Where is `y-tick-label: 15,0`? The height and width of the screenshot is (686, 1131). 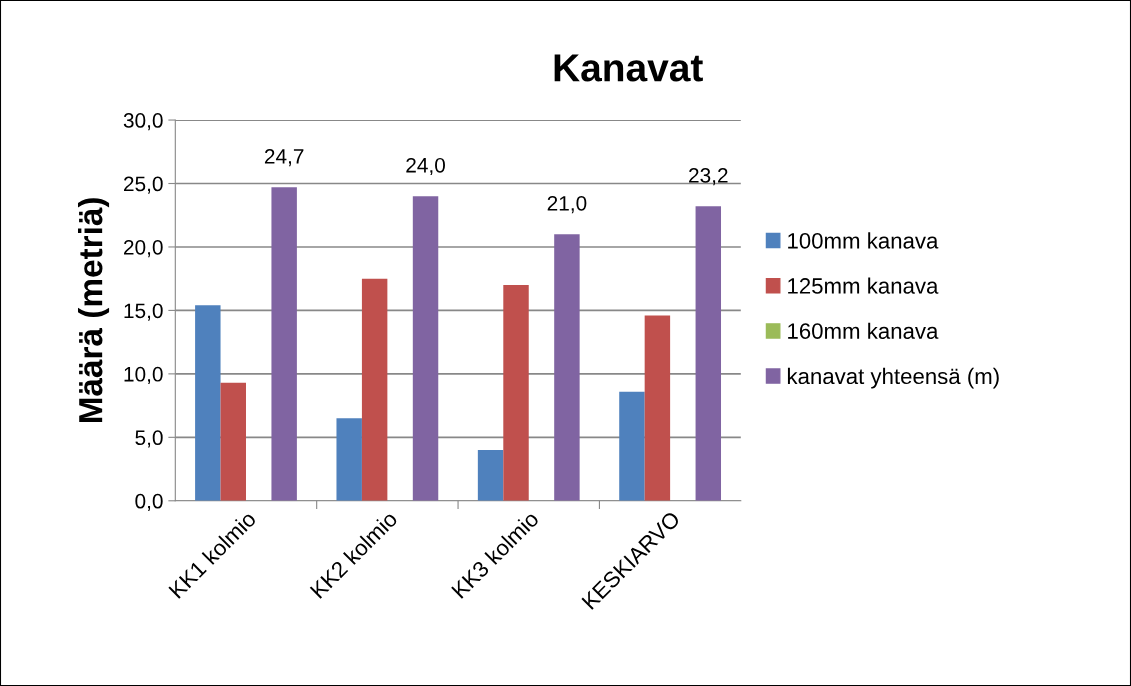 y-tick-label: 15,0 is located at coordinates (143, 312).